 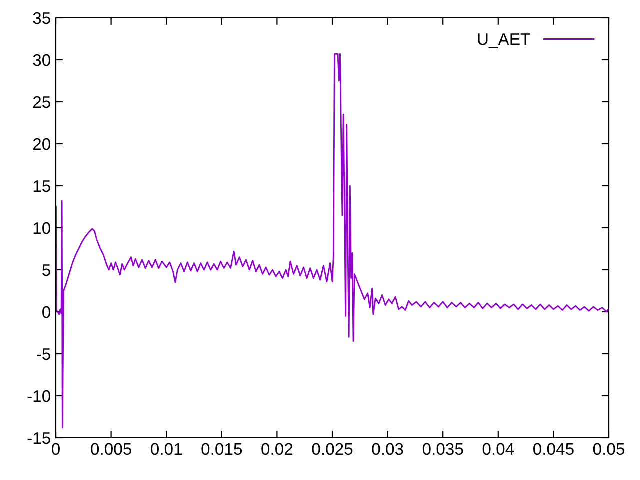 What do you see at coordinates (277, 449) in the screenshot?
I see `x-tick-label: 0.02` at bounding box center [277, 449].